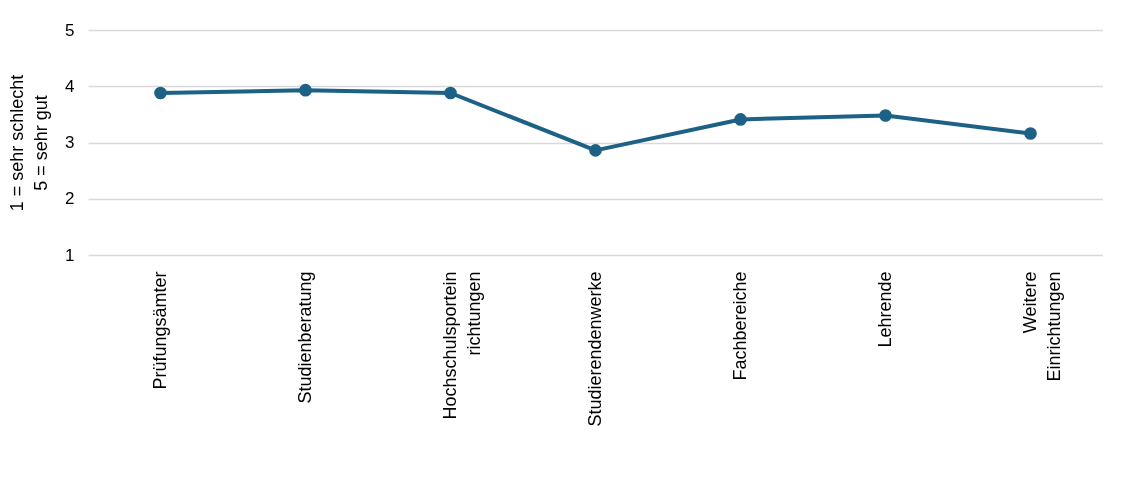  What do you see at coordinates (70, 142) in the screenshot?
I see `y-tick-label: 3` at bounding box center [70, 142].